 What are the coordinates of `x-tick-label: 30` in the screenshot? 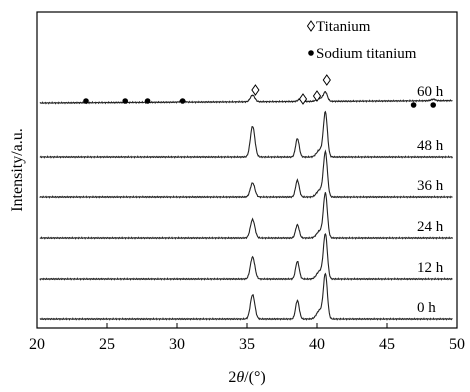 It's located at (177, 344).